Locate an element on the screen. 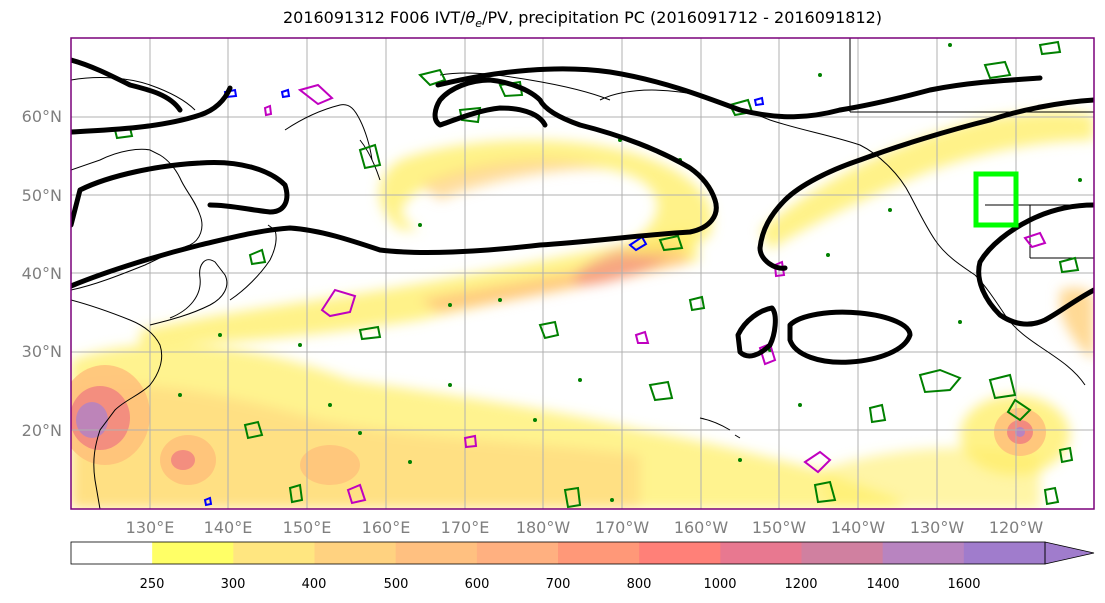 The width and height of the screenshot is (1105, 603). lon-label-130e: 130°E is located at coordinates (150, 527).